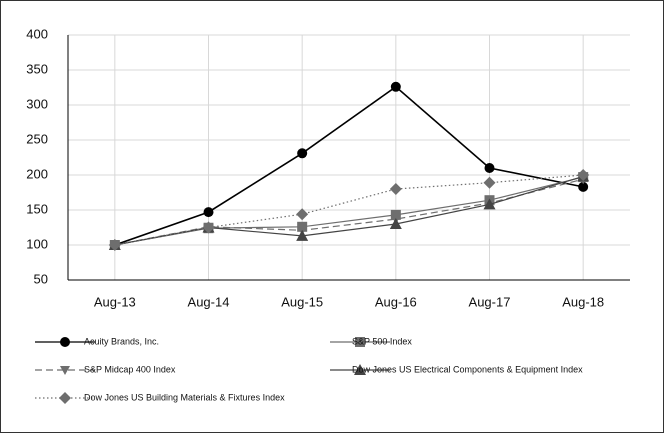 This screenshot has width=664, height=433. I want to click on y-tick-label: 300, so click(37, 103).